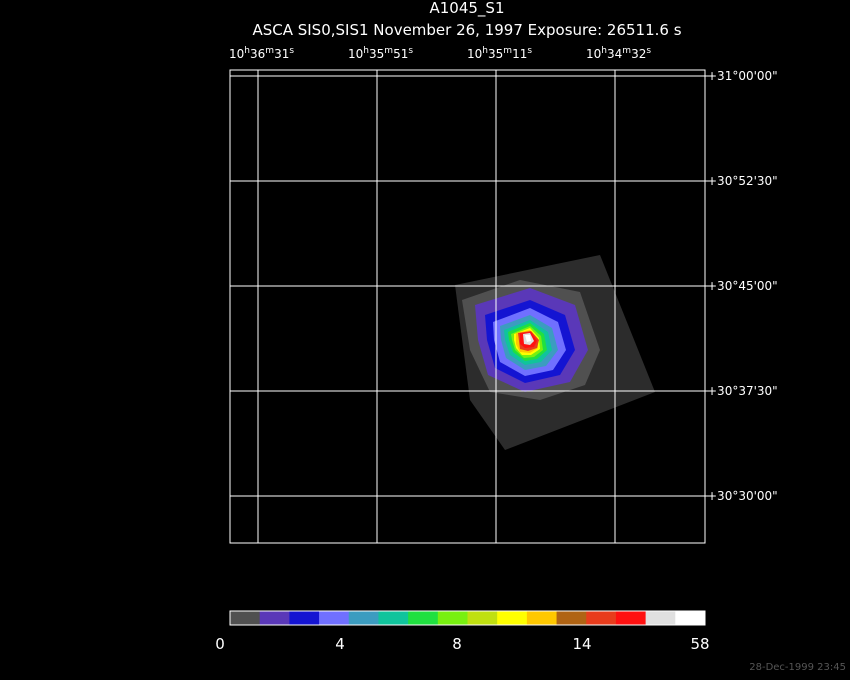  What do you see at coordinates (797, 667) in the screenshot?
I see `timestamp: 28-Dec-1999 23:45` at bounding box center [797, 667].